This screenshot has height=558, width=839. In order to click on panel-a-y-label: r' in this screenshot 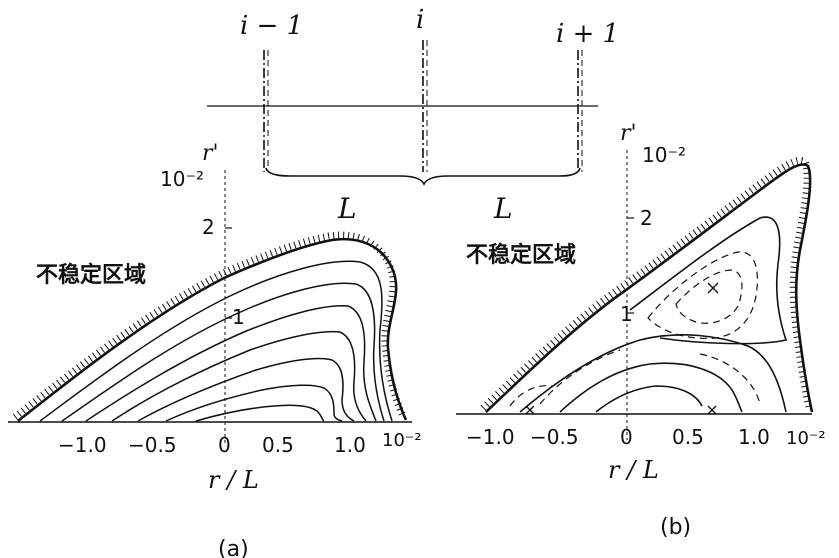, I will do `click(210, 153)`.